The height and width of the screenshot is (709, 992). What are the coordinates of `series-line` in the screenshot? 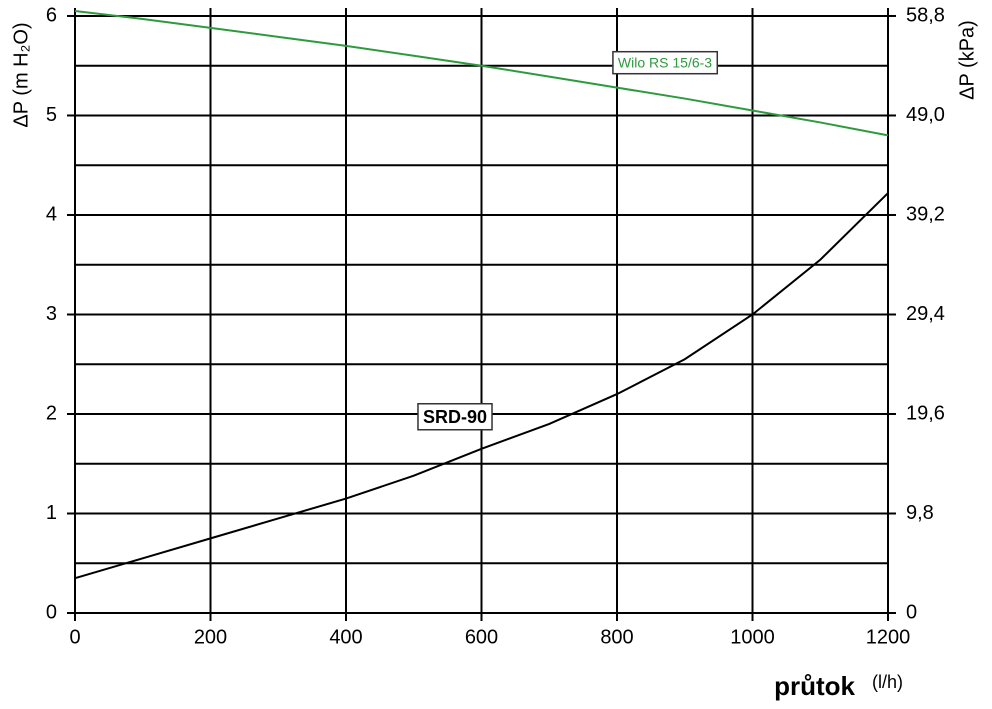 It's located at (481, 73).